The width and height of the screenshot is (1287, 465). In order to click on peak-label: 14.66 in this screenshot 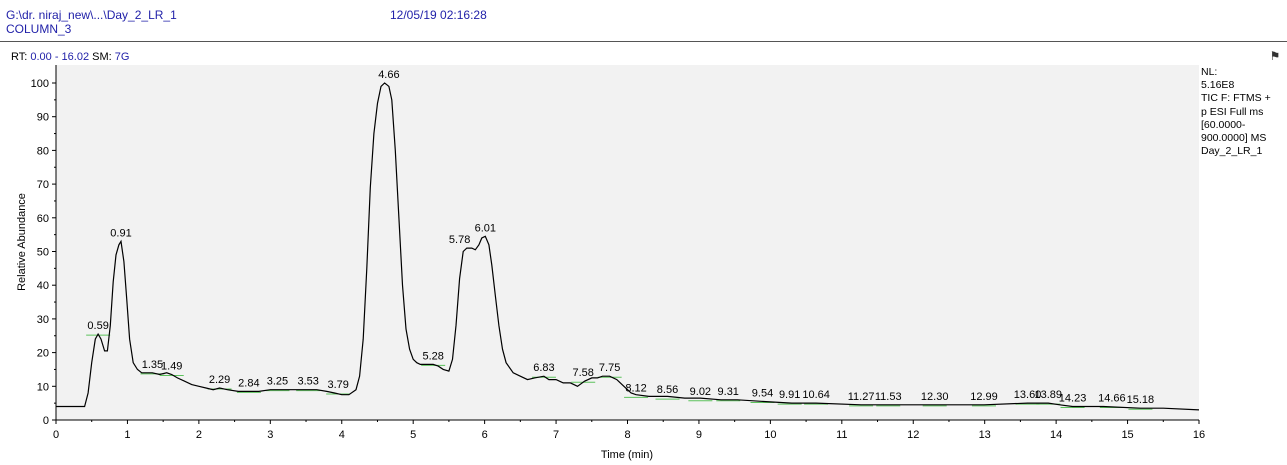, I will do `click(1112, 399)`.